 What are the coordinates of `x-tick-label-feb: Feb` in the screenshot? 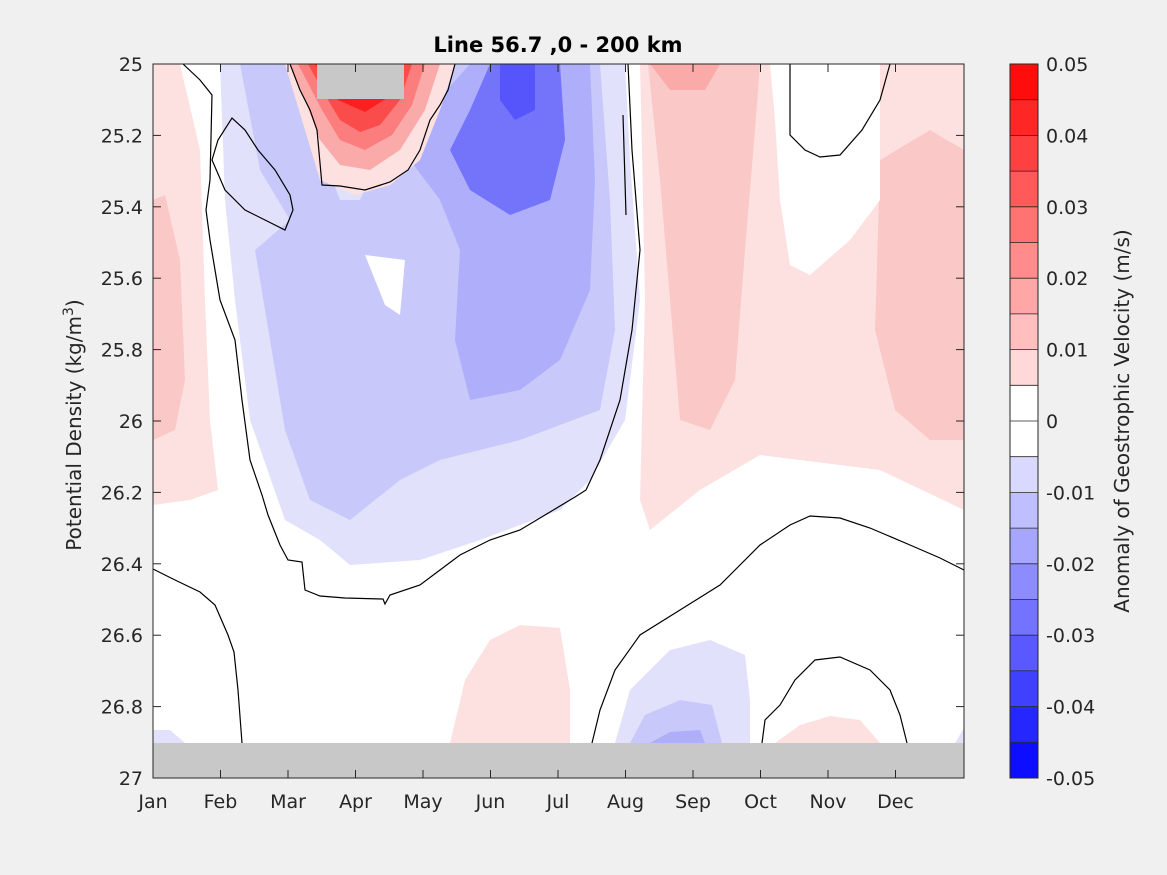 It's located at (221, 802).